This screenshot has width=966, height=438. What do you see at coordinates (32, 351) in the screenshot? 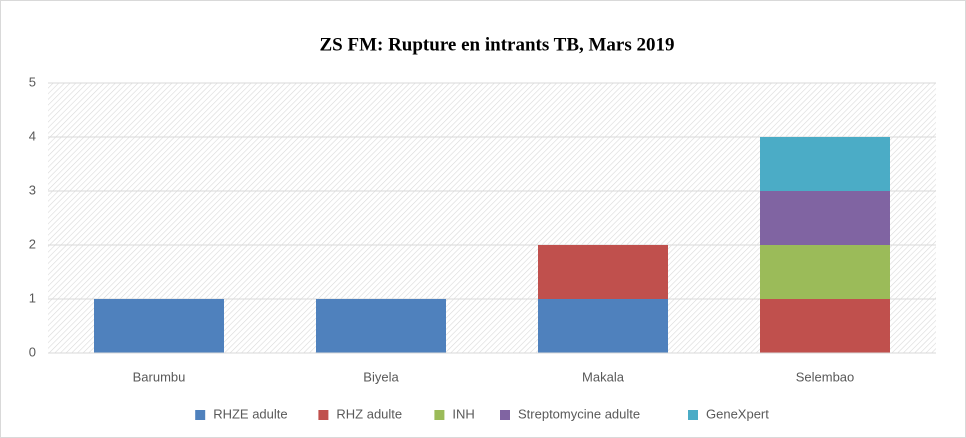
I see `y-tick-label: 0` at bounding box center [32, 351].